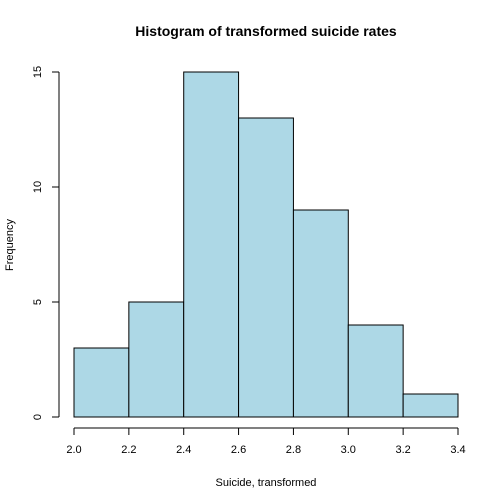 This screenshot has width=504, height=504. Describe the element at coordinates (38, 417) in the screenshot. I see `y-tick-label: 0` at that location.